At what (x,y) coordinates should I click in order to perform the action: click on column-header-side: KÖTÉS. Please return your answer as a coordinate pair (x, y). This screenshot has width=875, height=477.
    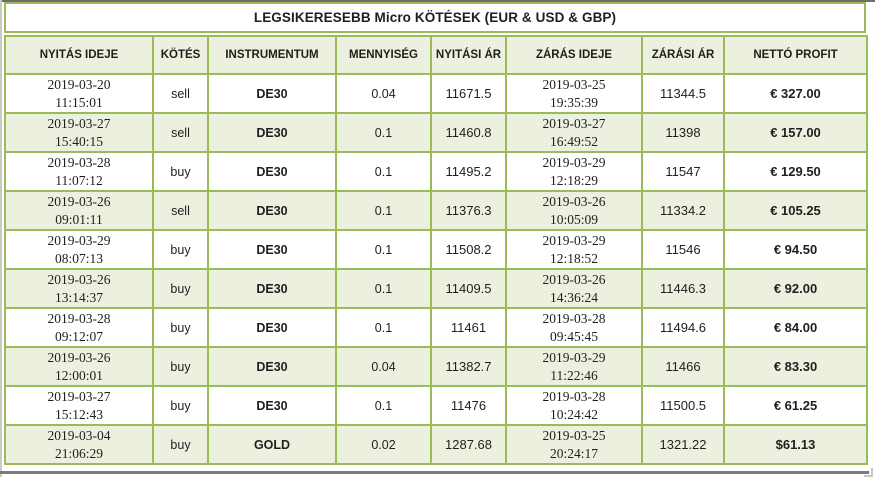
    Looking at the image, I should click on (180, 55).